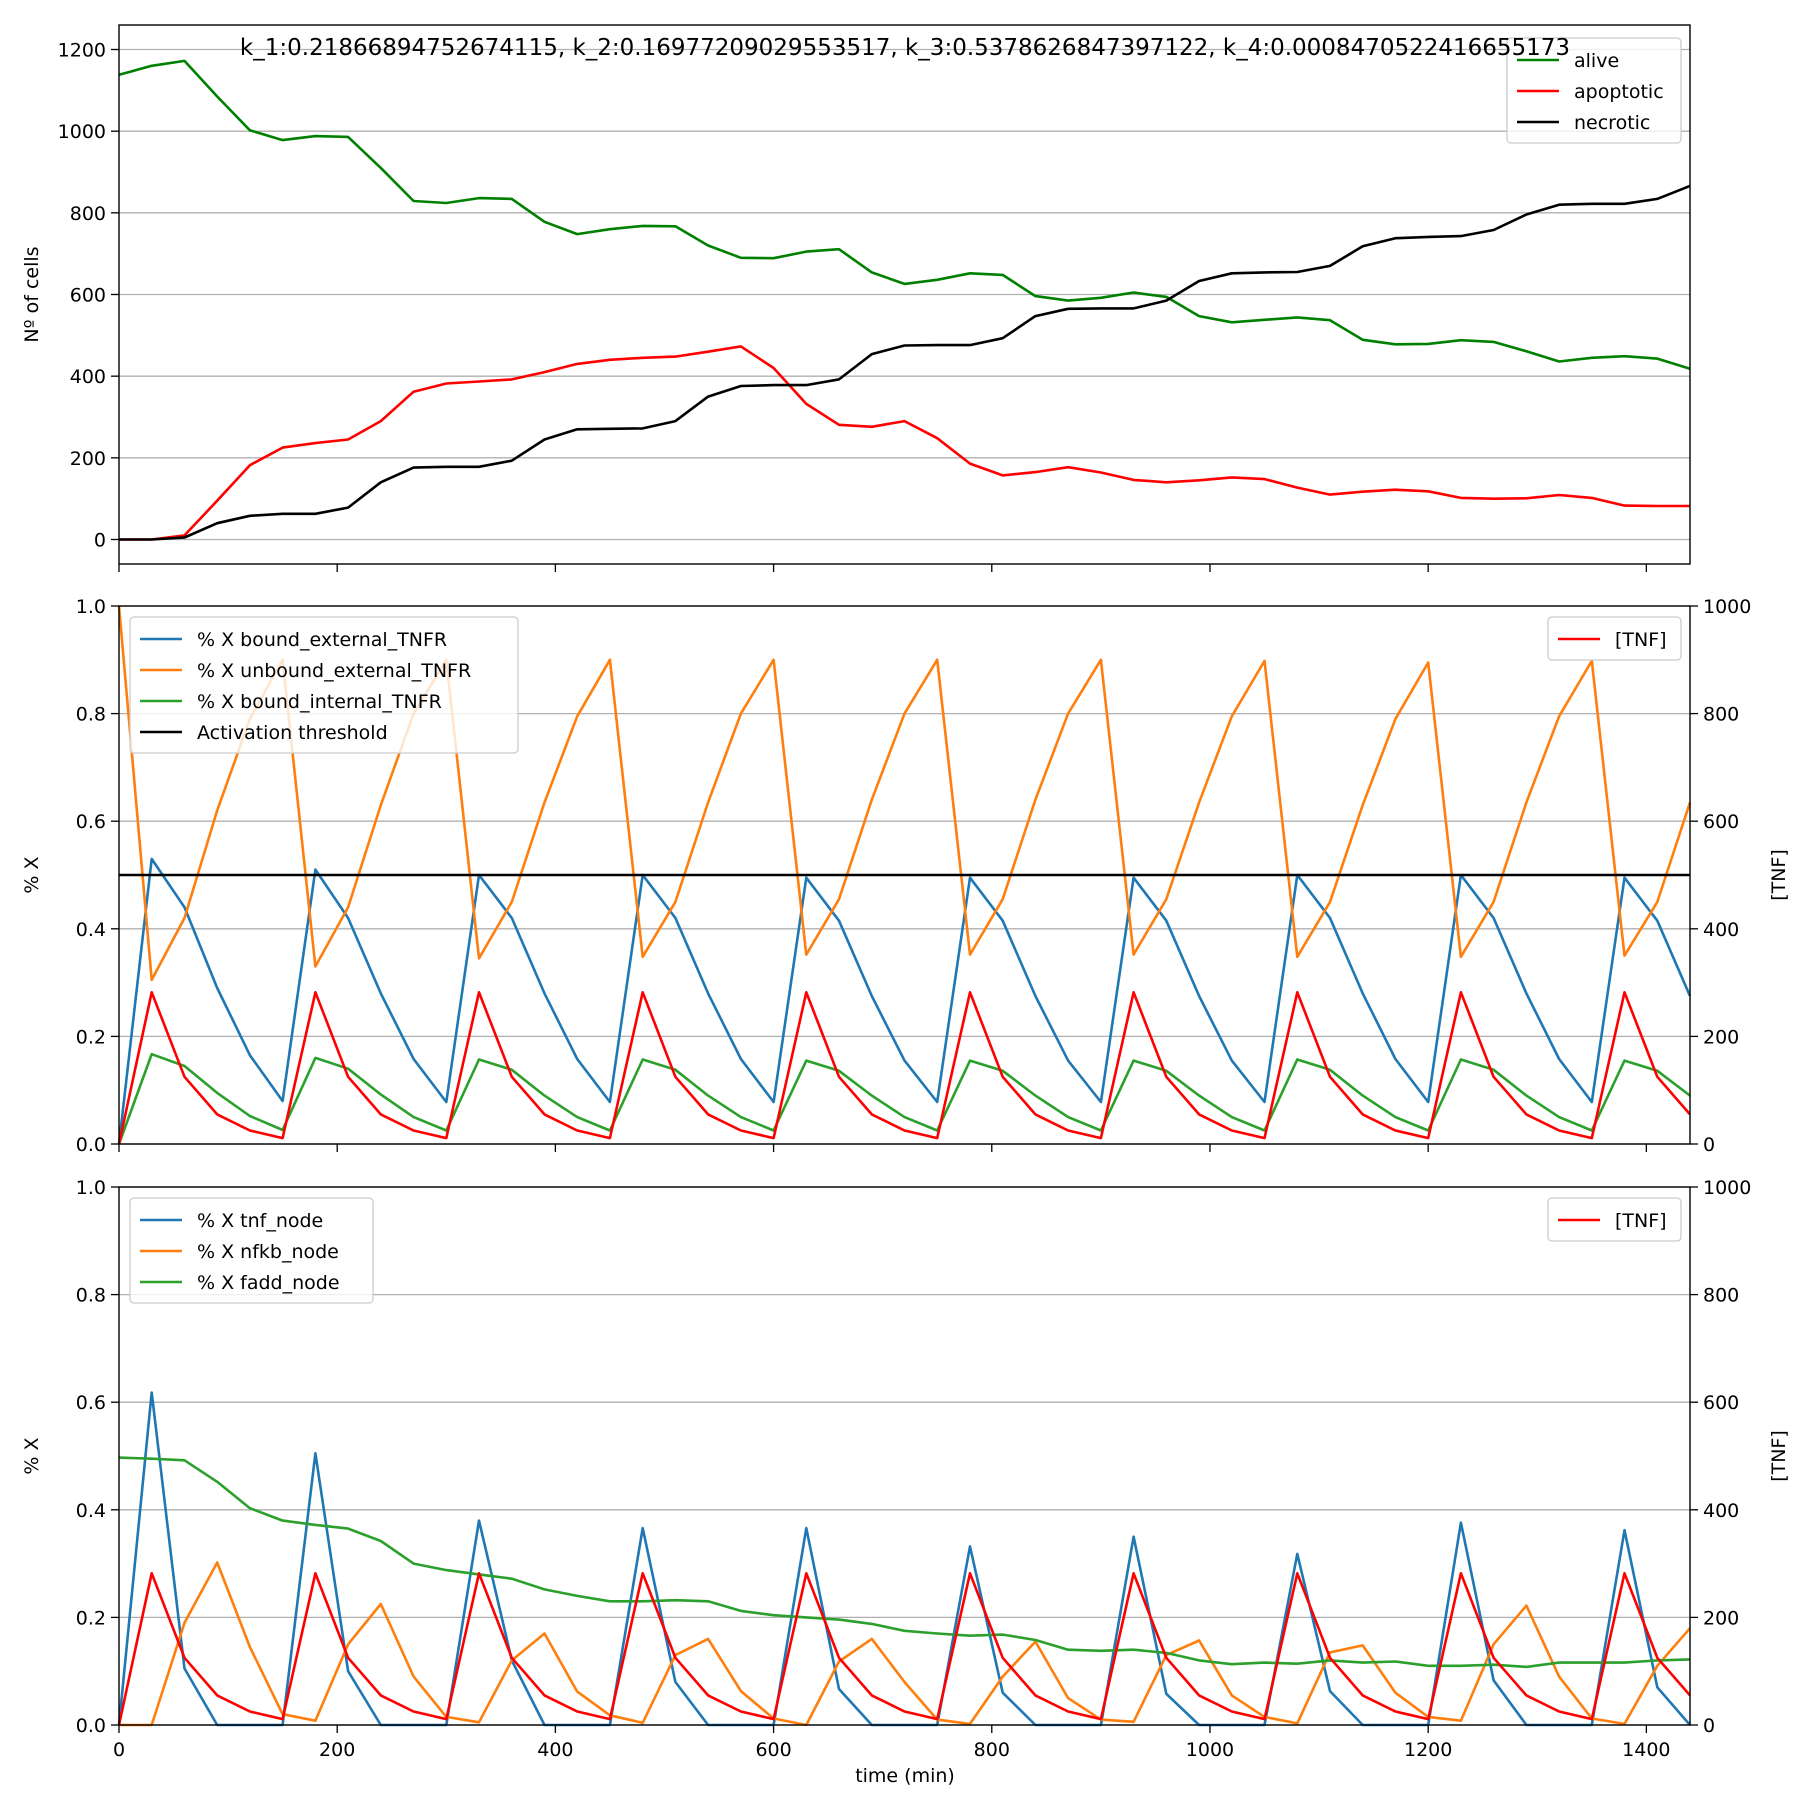  What do you see at coordinates (334, 671) in the screenshot?
I see `legend-label: % X unbound_external_TNFR` at bounding box center [334, 671].